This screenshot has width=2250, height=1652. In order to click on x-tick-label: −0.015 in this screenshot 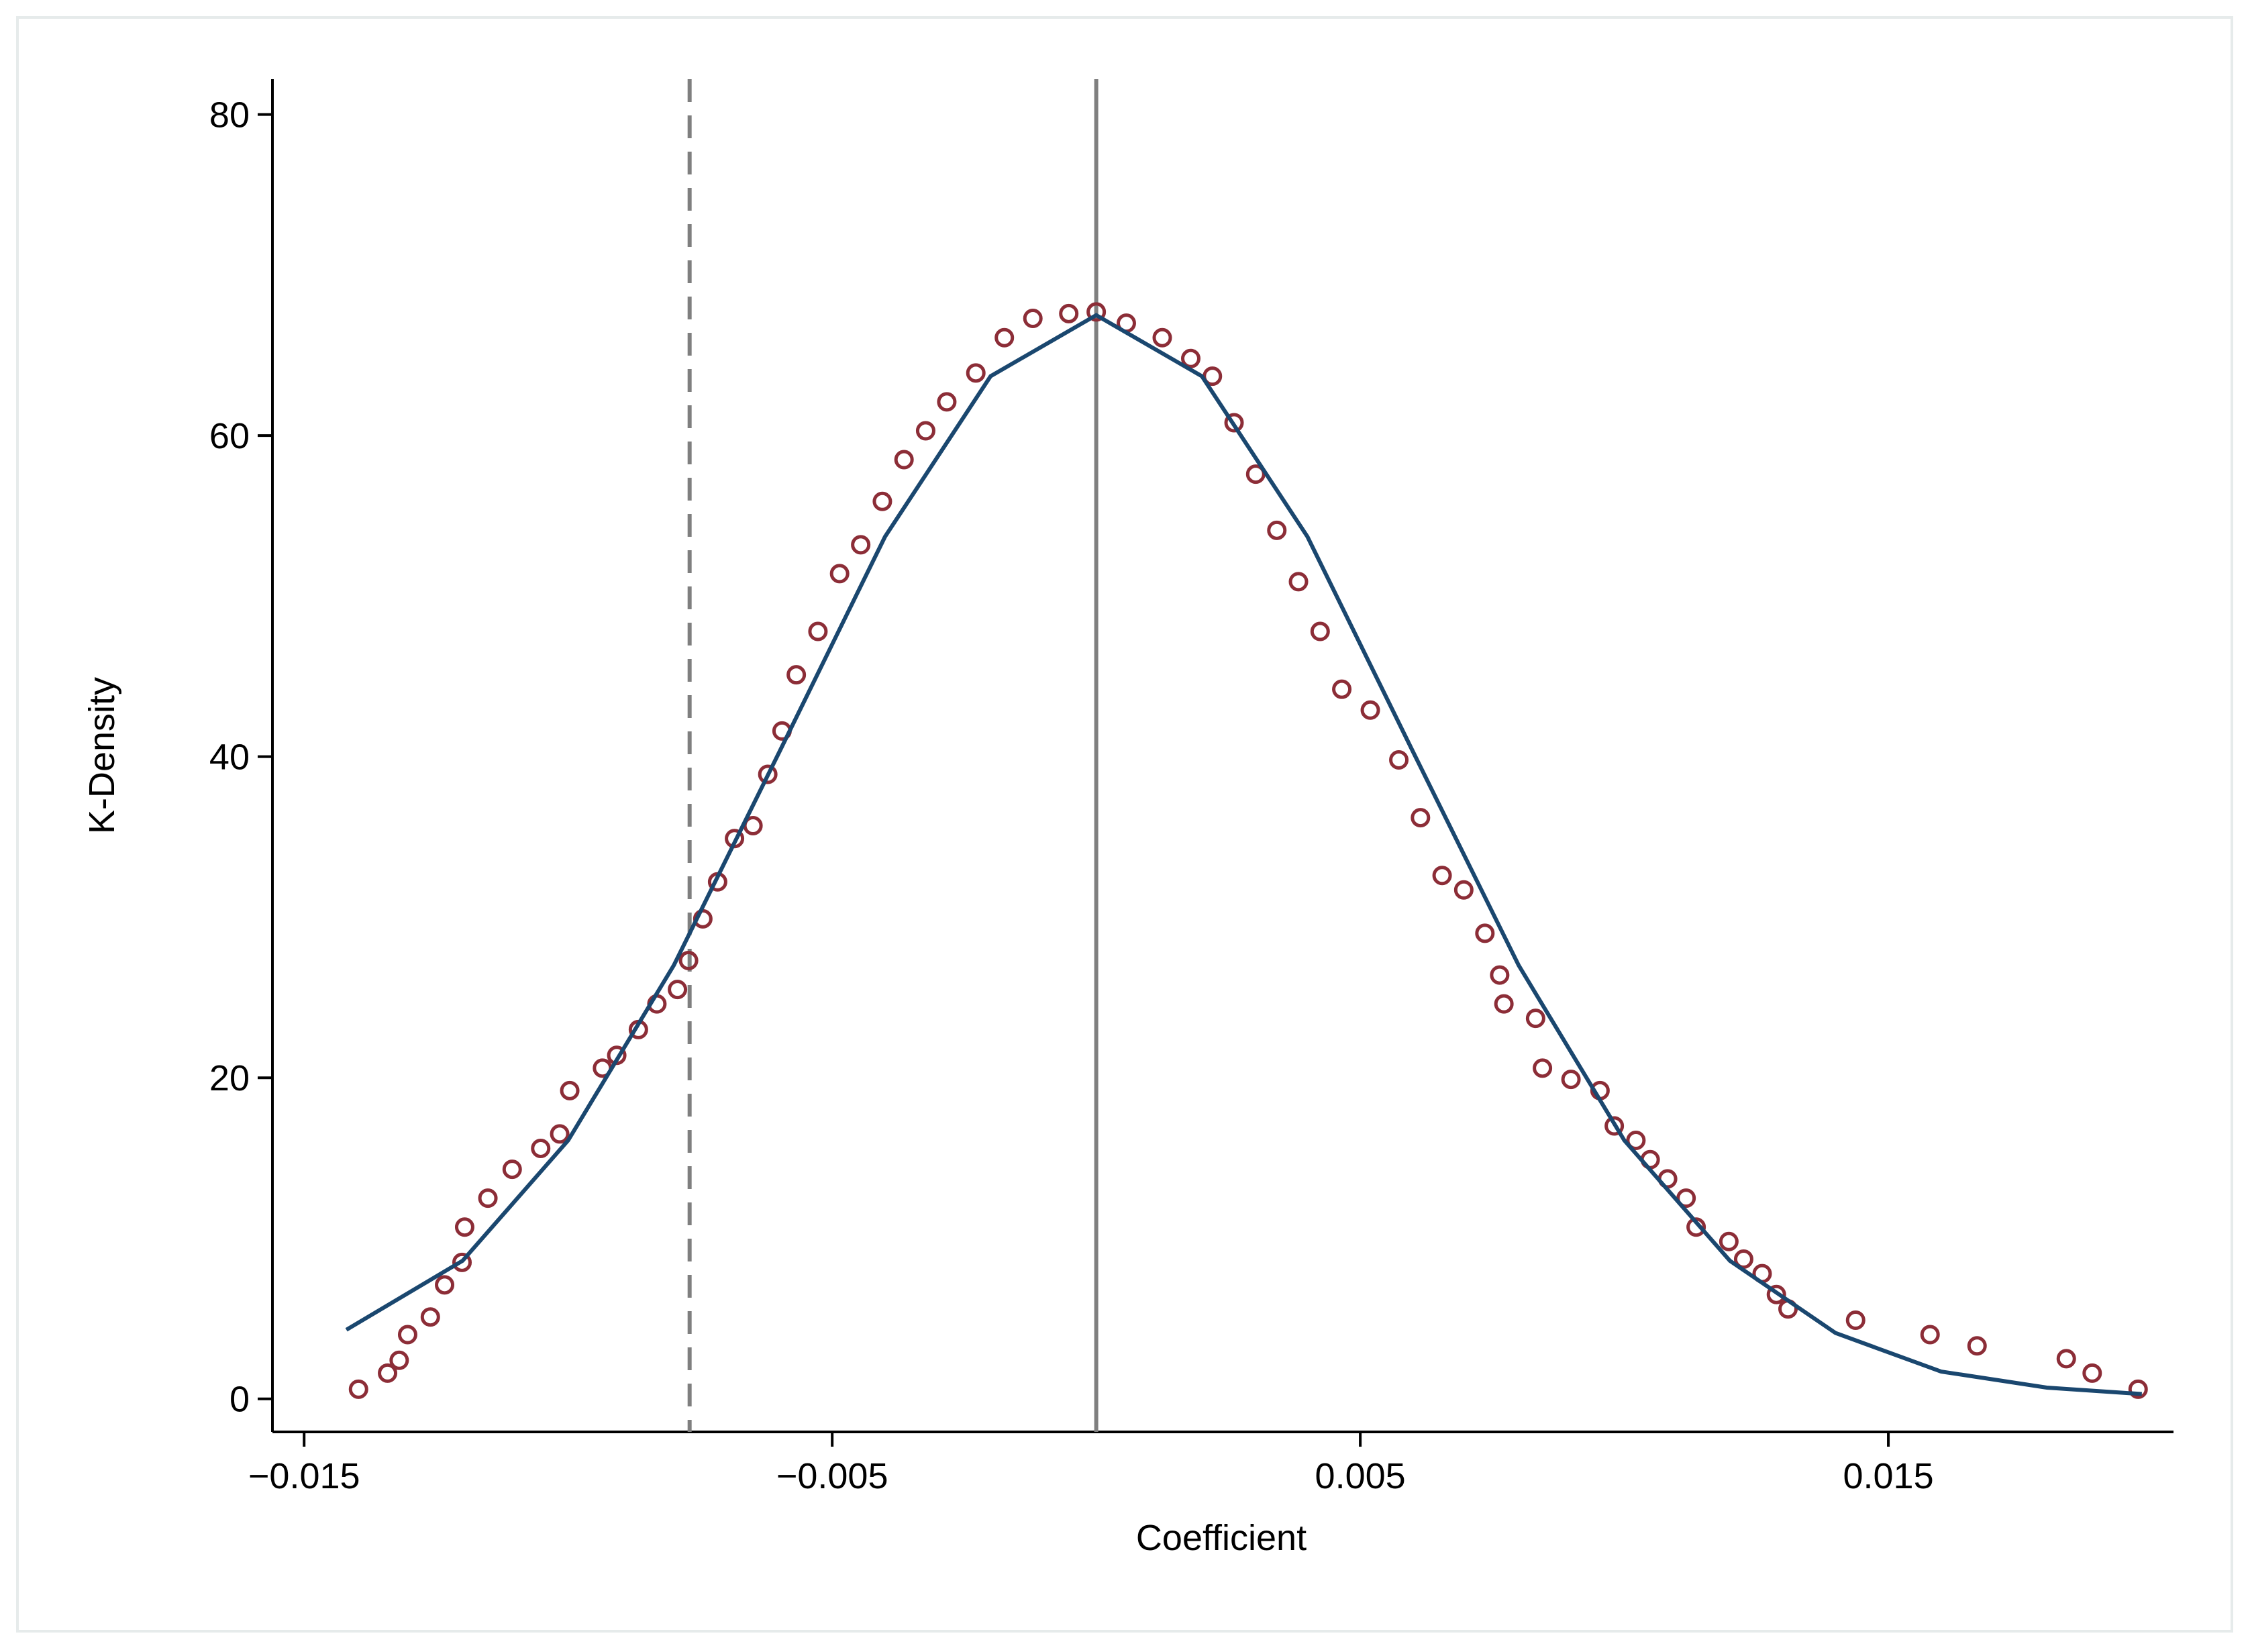, I will do `click(304, 1476)`.